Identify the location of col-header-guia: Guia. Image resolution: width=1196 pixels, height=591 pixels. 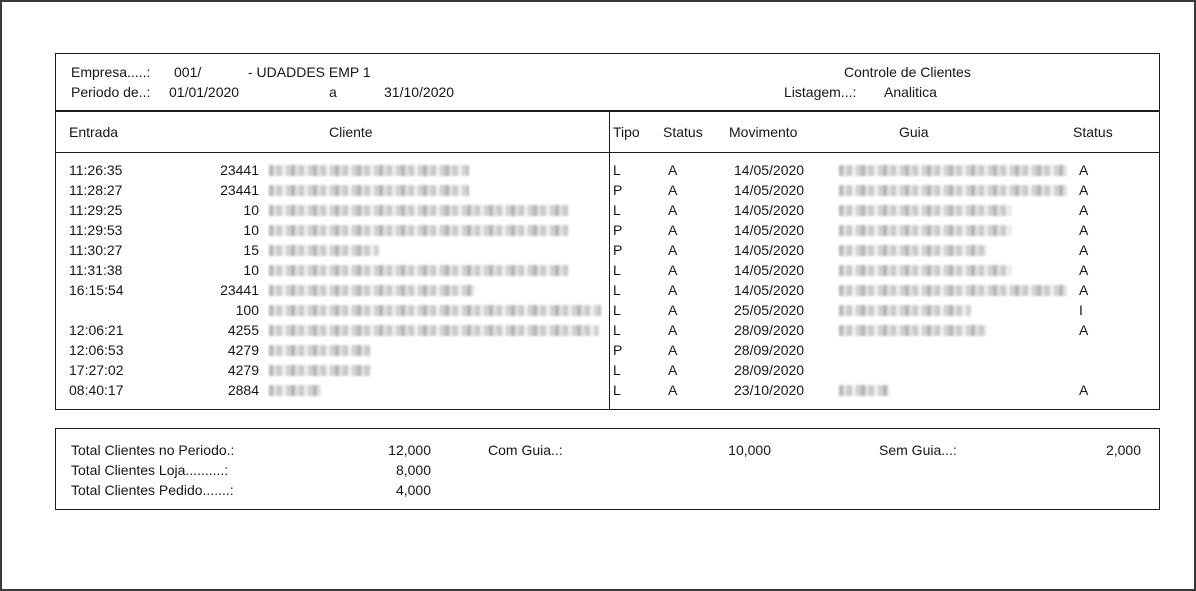
(914, 132).